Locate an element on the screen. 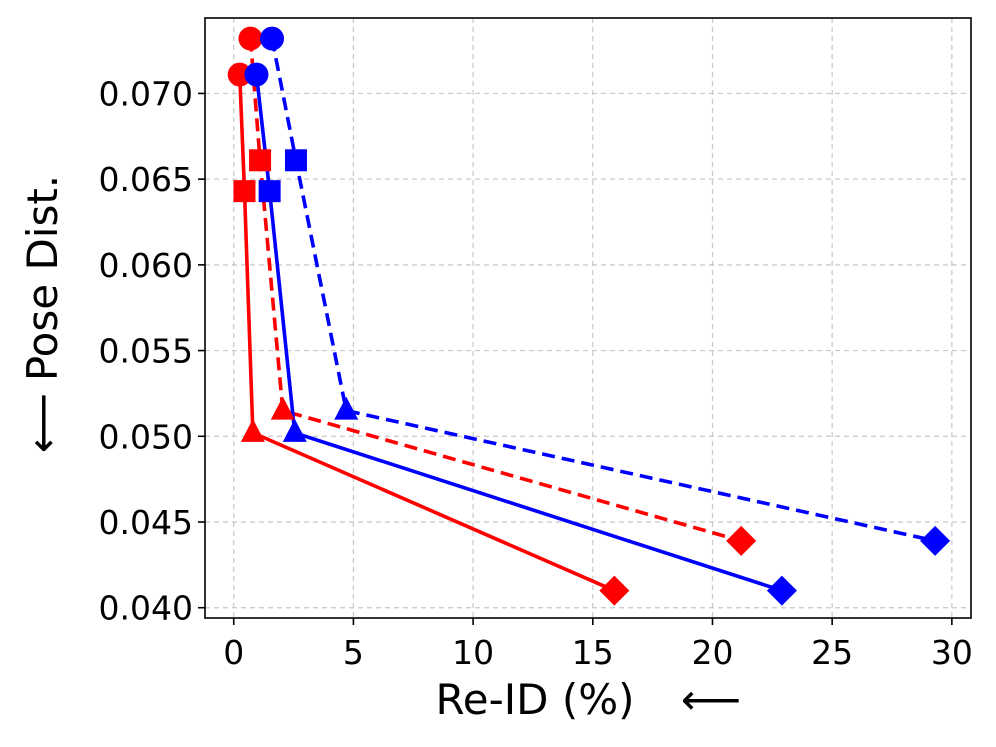 Image resolution: width=996 pixels, height=747 pixels. diamond-marker-blue-dashed is located at coordinates (935, 540).